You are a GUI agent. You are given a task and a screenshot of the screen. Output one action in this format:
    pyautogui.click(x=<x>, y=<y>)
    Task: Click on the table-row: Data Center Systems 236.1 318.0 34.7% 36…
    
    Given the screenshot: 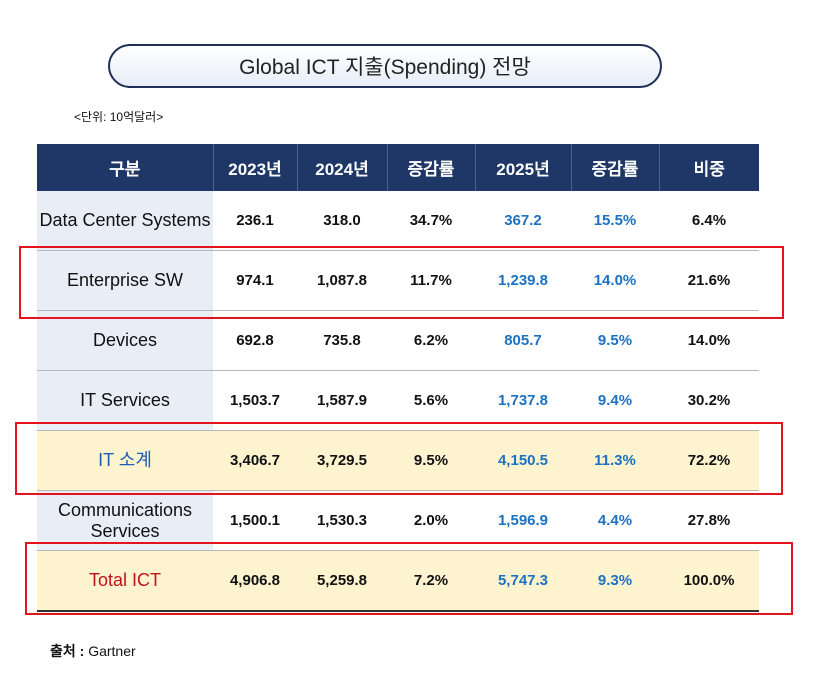 What is the action you would take?
    pyautogui.click(x=398, y=221)
    